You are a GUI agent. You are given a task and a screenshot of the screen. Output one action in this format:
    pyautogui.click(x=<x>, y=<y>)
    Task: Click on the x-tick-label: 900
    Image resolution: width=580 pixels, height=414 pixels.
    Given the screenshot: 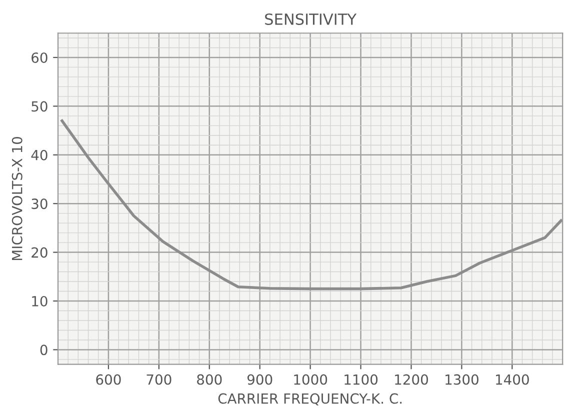 What is the action you would take?
    pyautogui.click(x=259, y=379)
    